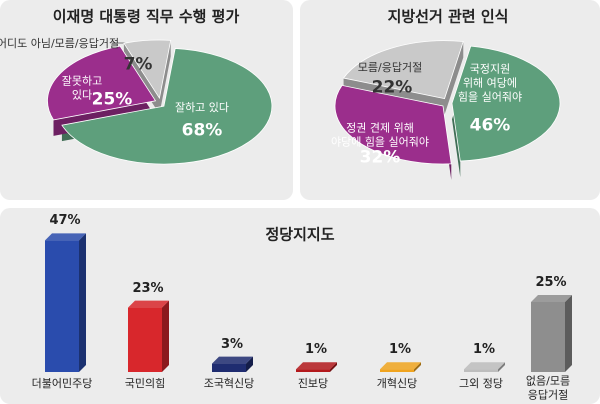 The image size is (600, 404). What do you see at coordinates (62, 384) in the screenshot?
I see `x-tick-label: 더불어민주당` at bounding box center [62, 384].